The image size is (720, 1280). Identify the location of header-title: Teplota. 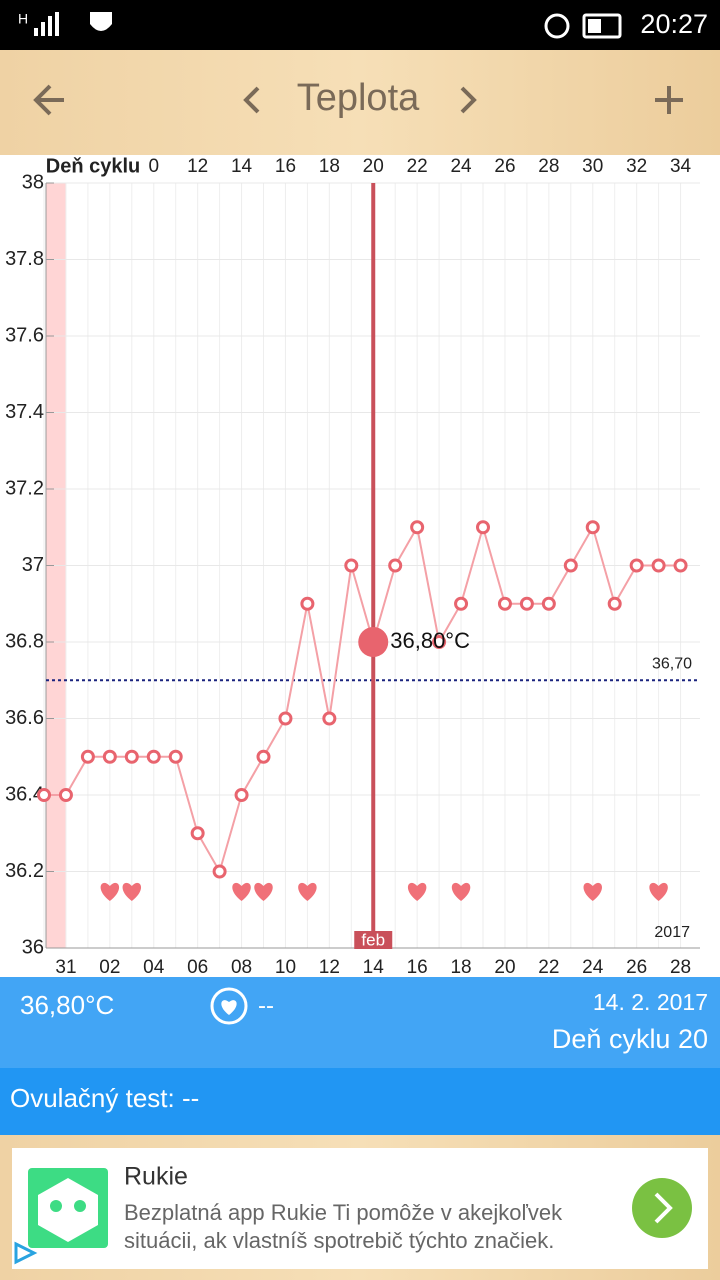
(358, 98).